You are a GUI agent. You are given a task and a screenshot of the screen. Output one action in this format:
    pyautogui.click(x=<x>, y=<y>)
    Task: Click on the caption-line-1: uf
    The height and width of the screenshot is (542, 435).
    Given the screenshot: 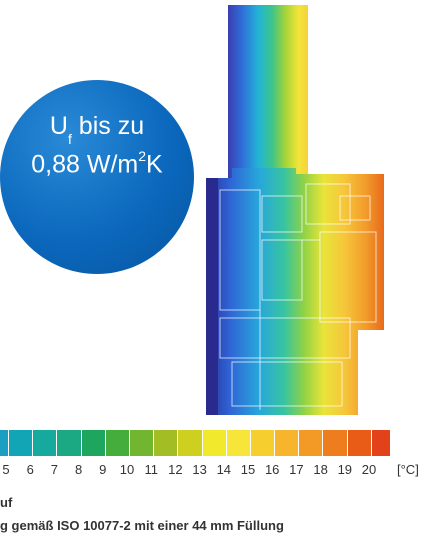 What is the action you would take?
    pyautogui.click(x=6, y=502)
    